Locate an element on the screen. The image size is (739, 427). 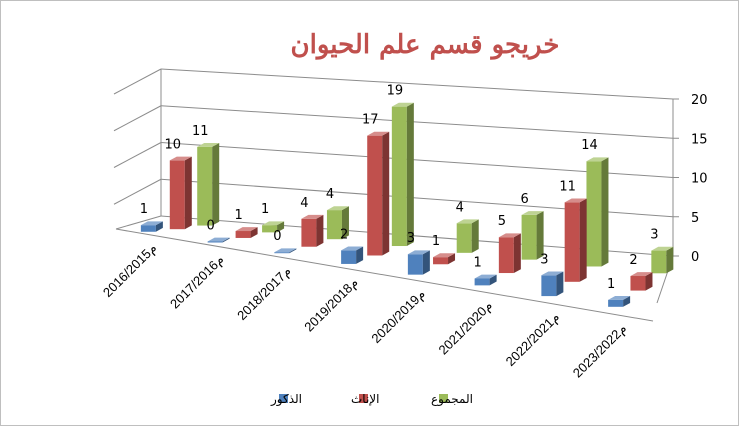
x-tick-label: 2017/2016م is located at coordinates (197, 282).